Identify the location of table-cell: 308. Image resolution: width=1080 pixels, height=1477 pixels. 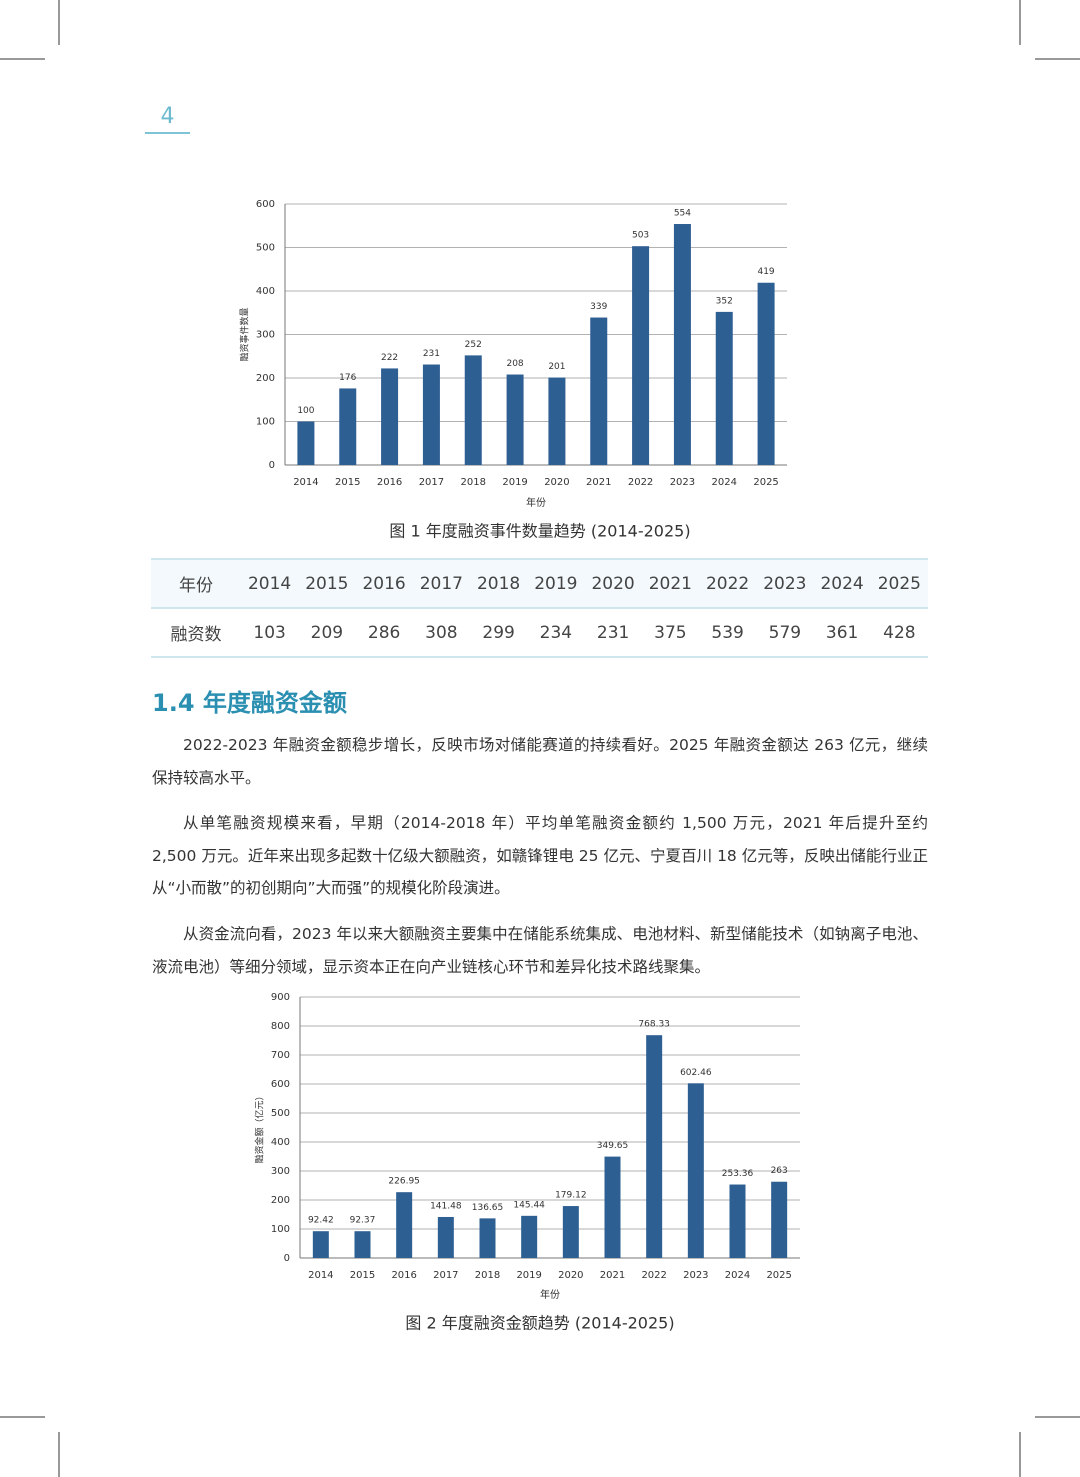
(441, 633).